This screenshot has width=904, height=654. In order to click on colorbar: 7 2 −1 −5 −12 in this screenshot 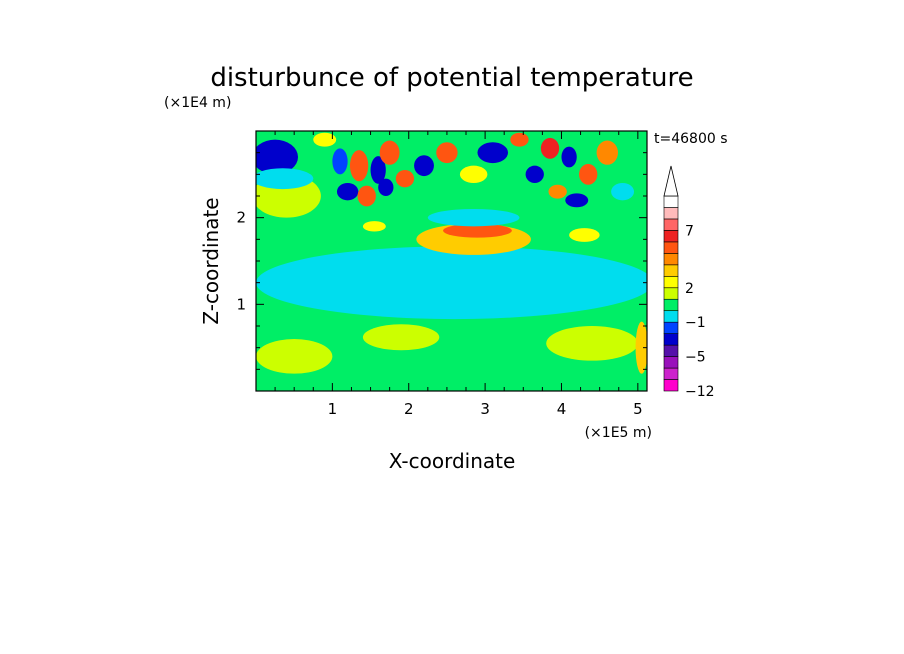, I will do `click(689, 282)`.